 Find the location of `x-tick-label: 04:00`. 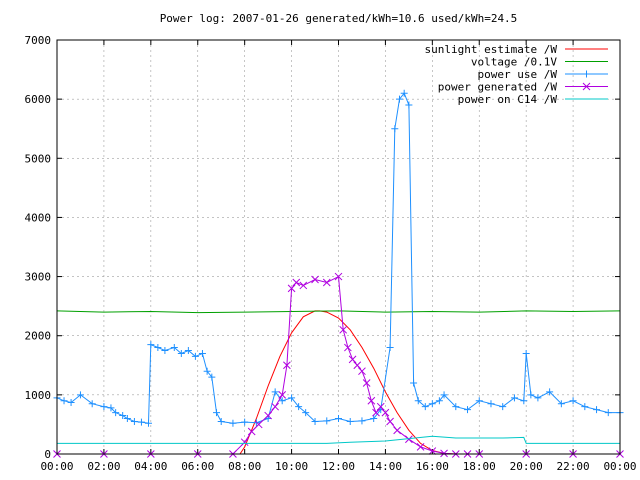

x-tick-label: 04:00 is located at coordinates (150, 466).